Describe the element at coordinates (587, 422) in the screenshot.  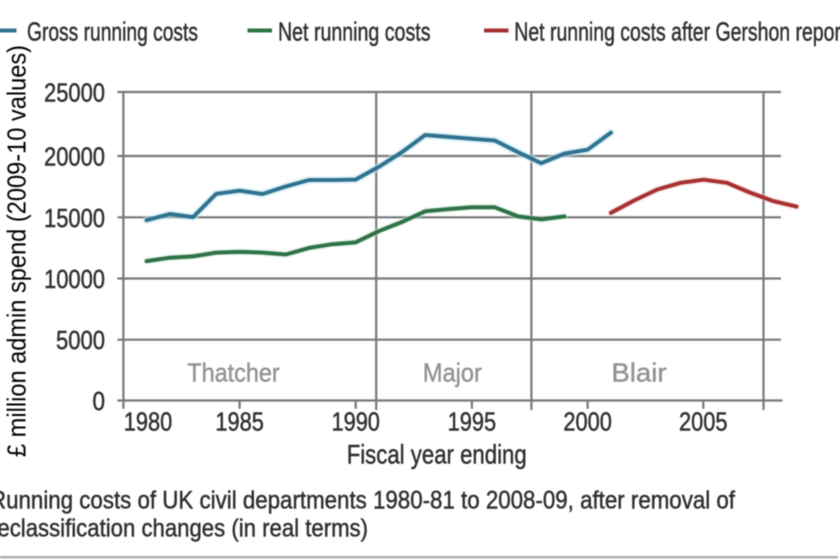
I see `svg-text: 2000` at that location.